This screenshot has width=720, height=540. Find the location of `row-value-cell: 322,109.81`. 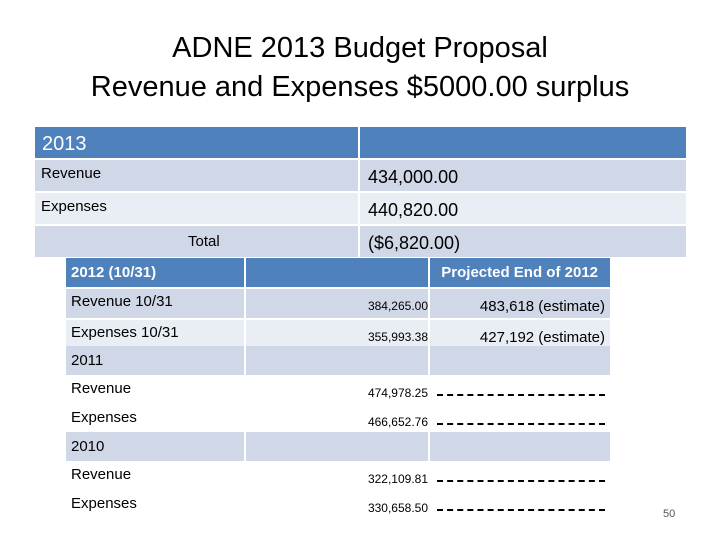

row-value-cell: 322,109.81 is located at coordinates (337, 476).